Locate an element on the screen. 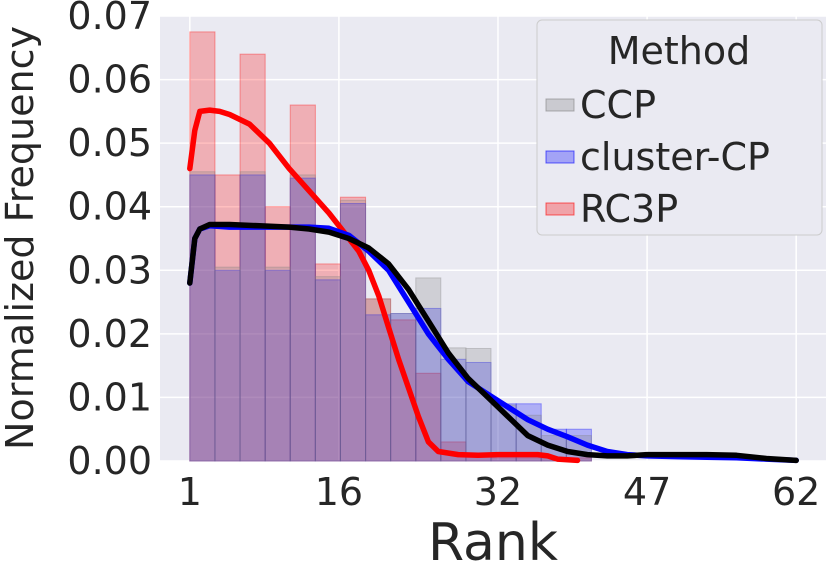 The width and height of the screenshot is (830, 564). legend-label-cluster-cp: cluster-CP is located at coordinates (675, 157).